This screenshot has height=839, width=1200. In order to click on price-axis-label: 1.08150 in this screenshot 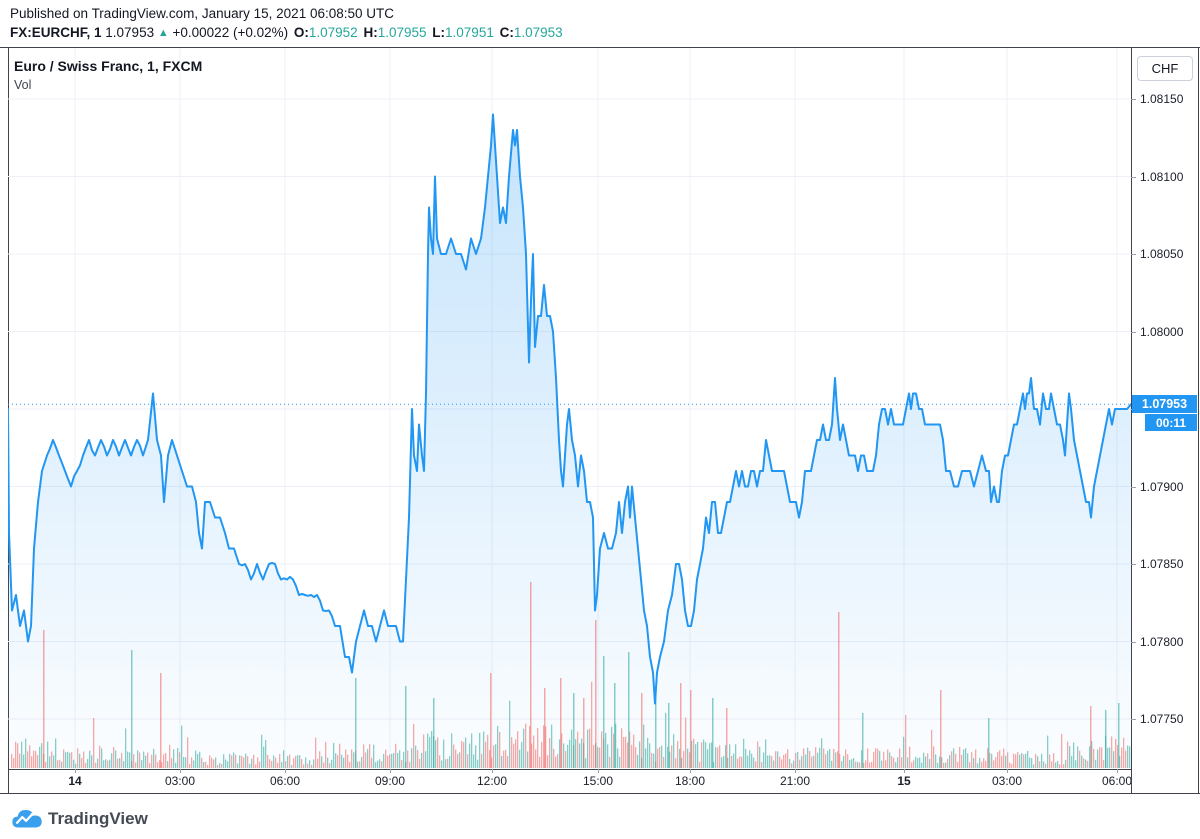, I will do `click(1162, 99)`.